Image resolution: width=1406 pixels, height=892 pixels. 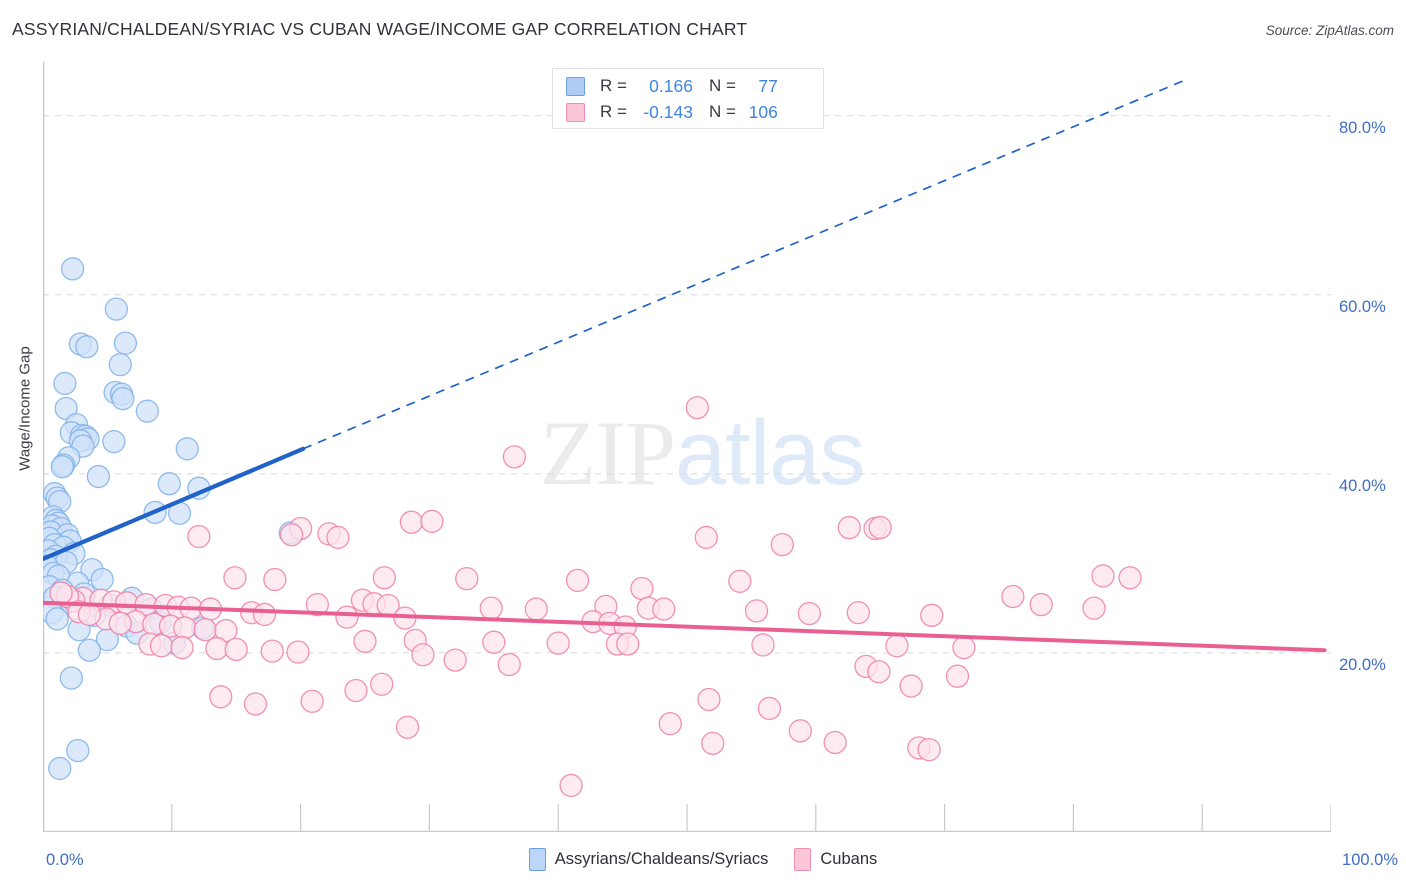 I want to click on legend-item-cubans: Cubans, so click(x=835, y=859).